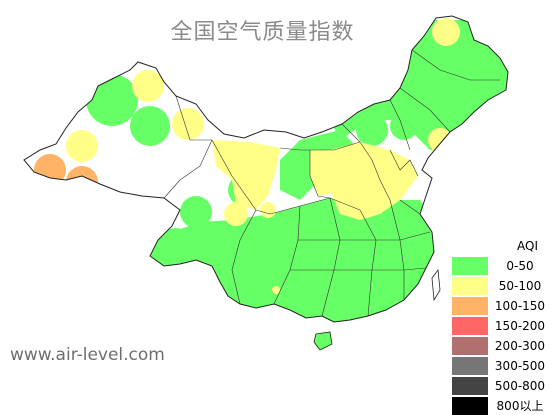 This screenshot has width=555, height=415. What do you see at coordinates (325, 173) in the screenshot?
I see `aqi-zone-shaanxi` at bounding box center [325, 173].